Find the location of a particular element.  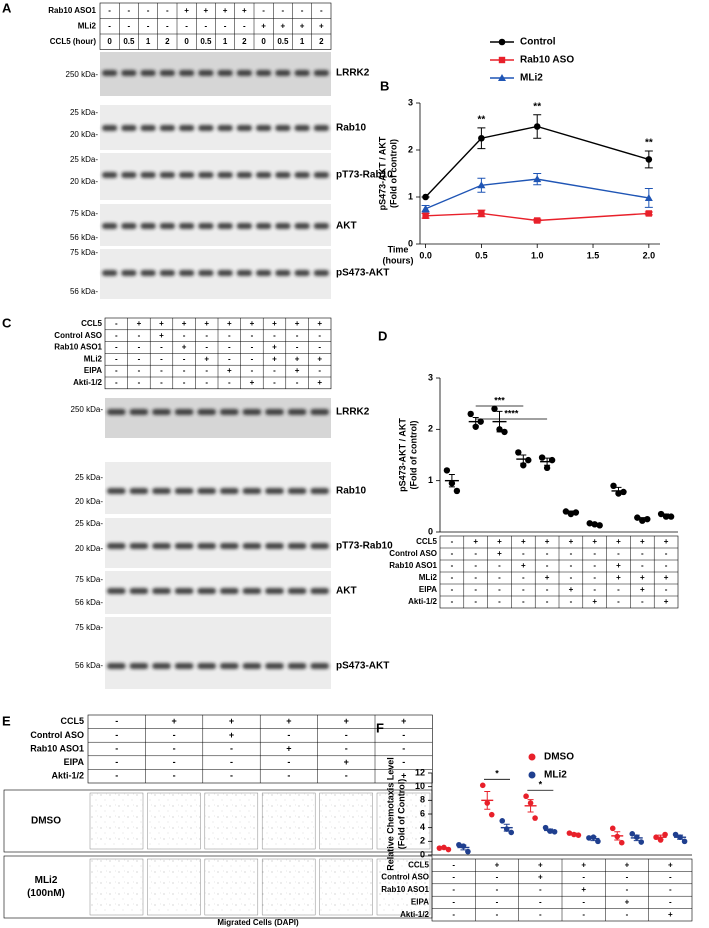

y-tick-label: 2 is located at coordinates (430, 429).